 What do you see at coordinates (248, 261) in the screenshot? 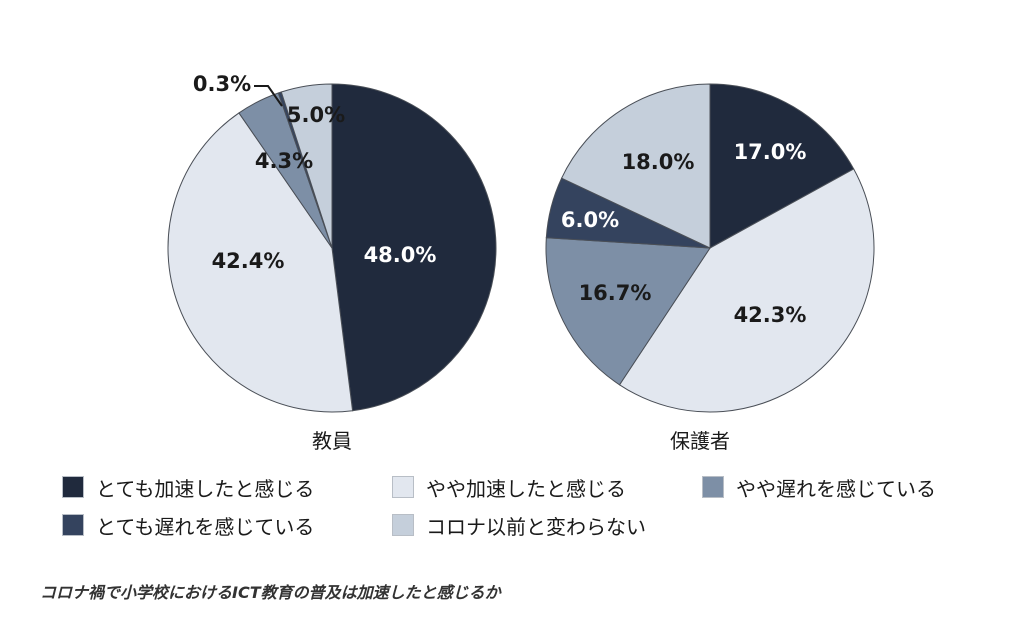
I see `slice-label: 42.4%` at bounding box center [248, 261].